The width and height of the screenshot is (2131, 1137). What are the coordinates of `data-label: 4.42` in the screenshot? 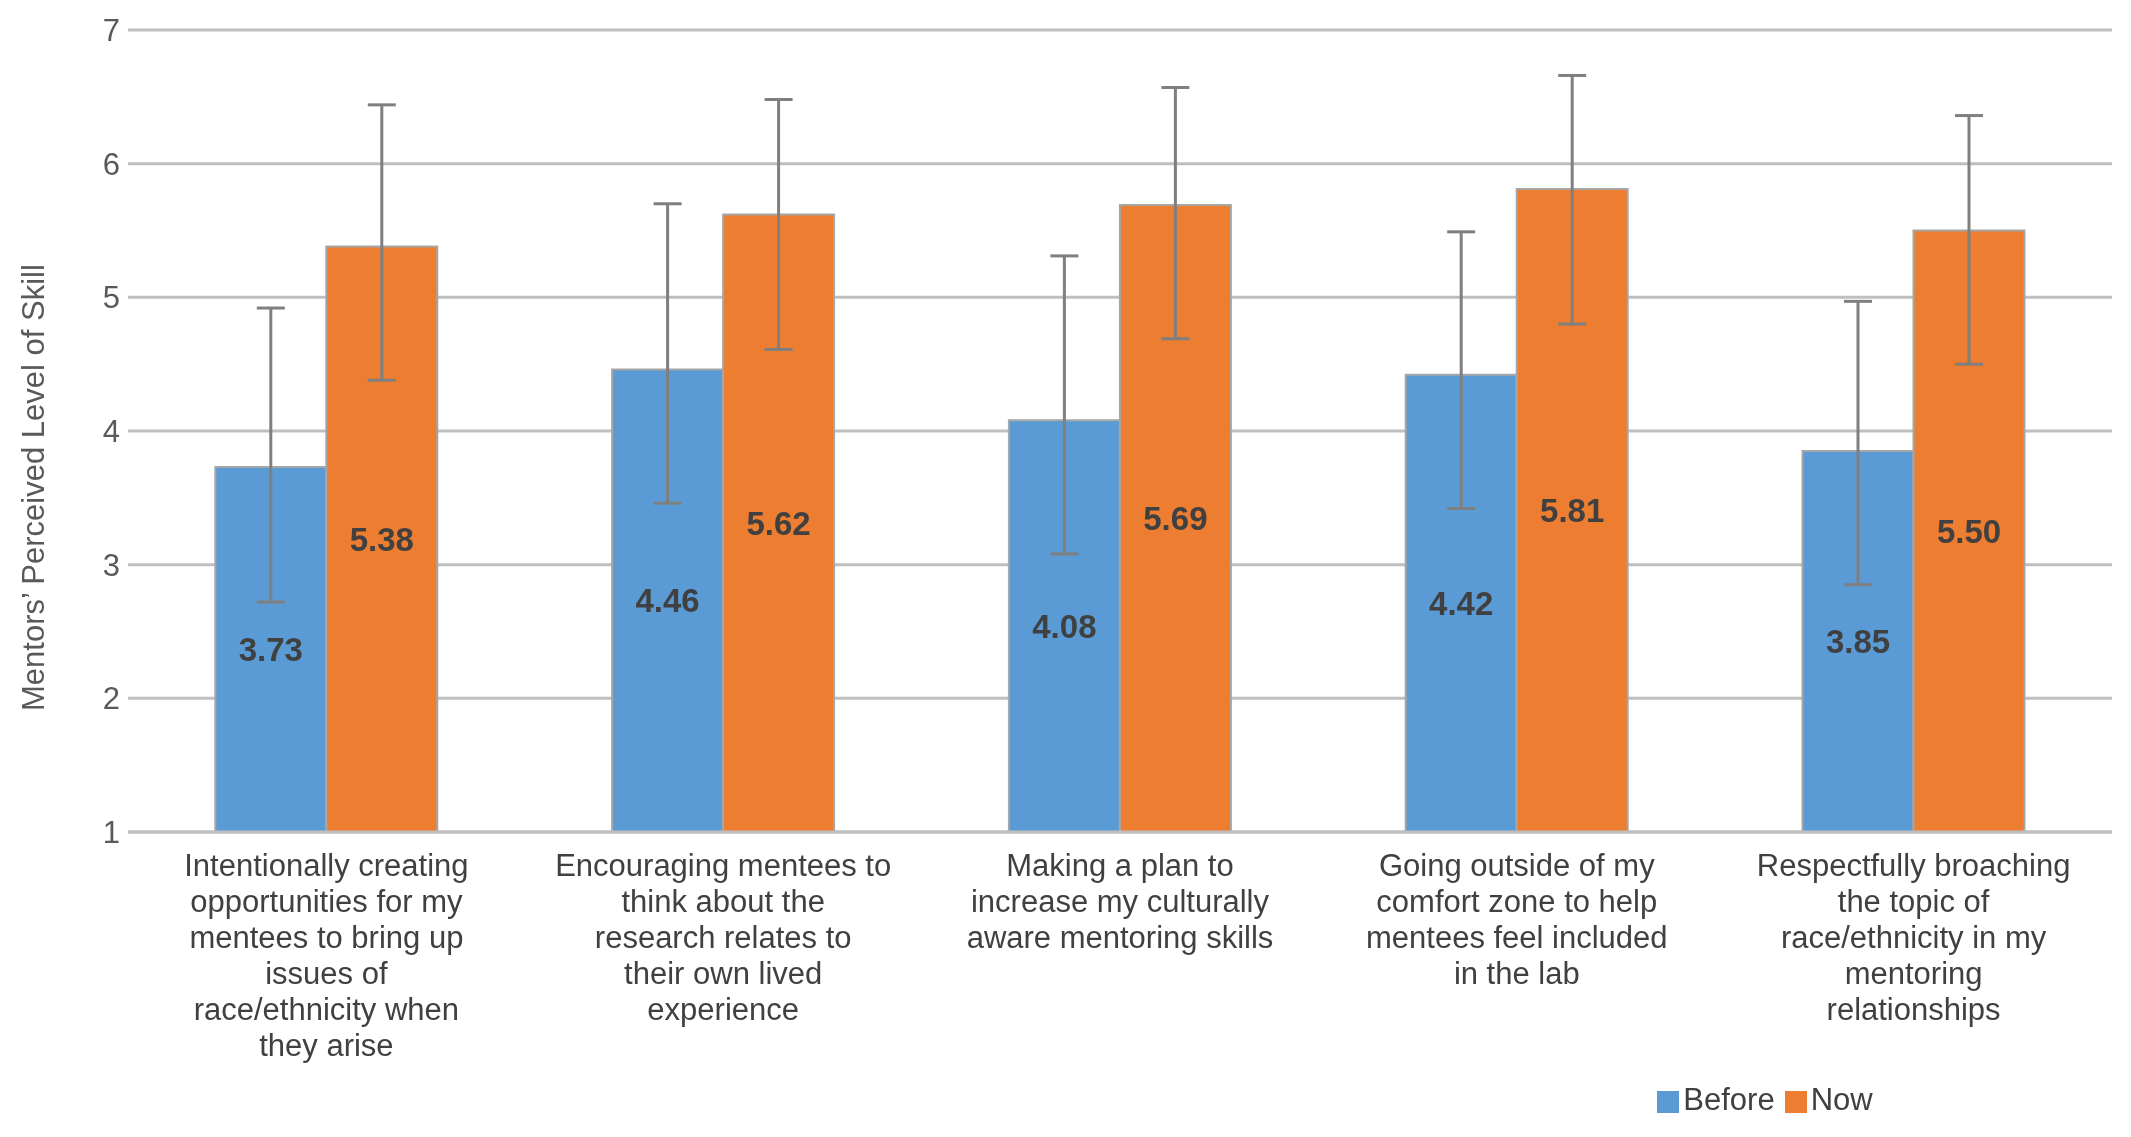 It's located at (1461, 604).